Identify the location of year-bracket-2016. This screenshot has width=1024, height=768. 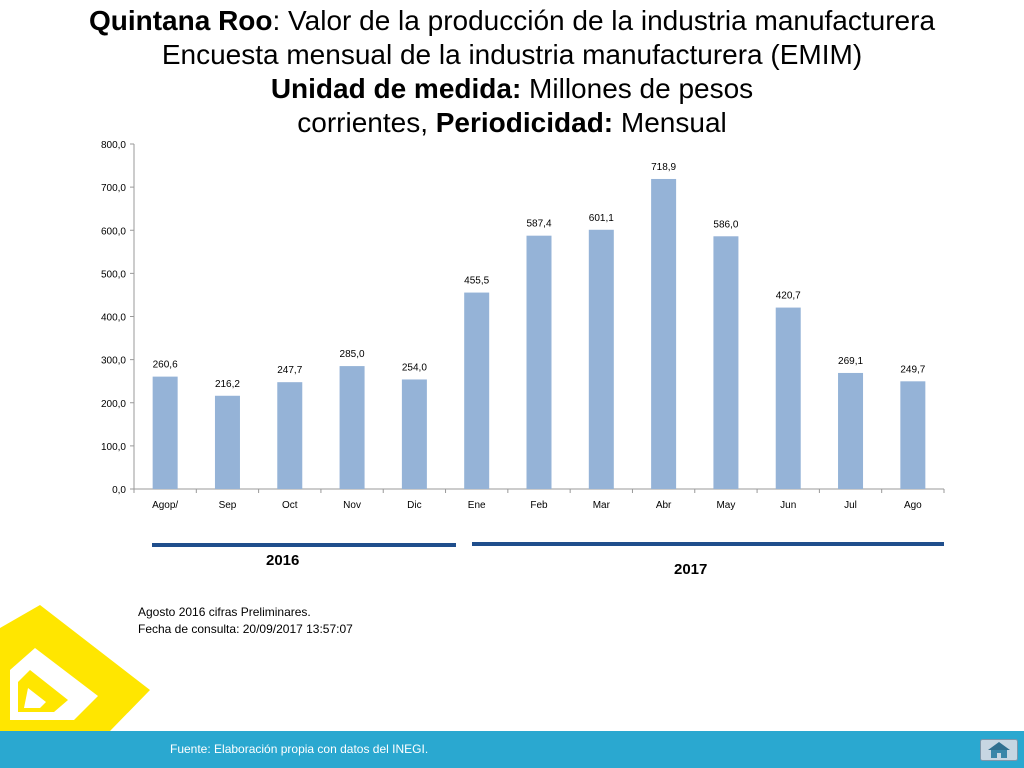
(304, 545).